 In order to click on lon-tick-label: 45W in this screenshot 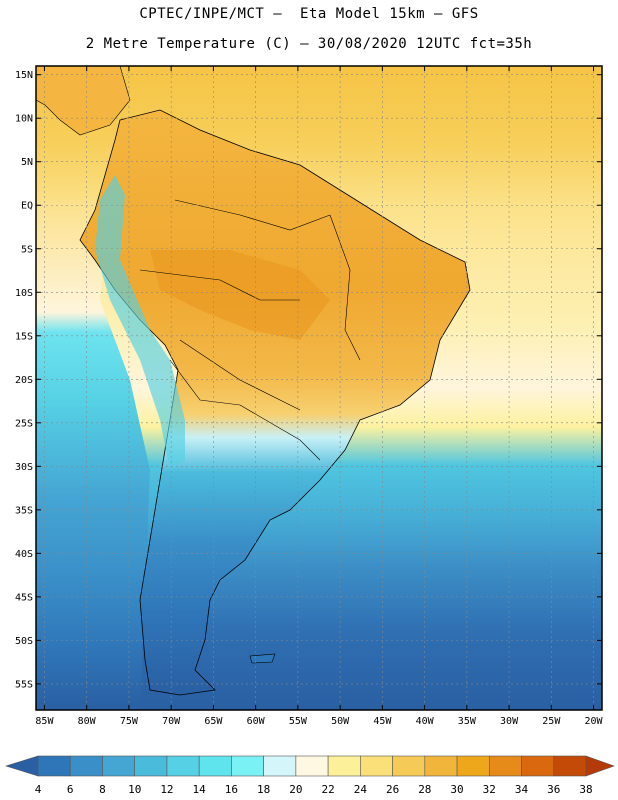, I will do `click(382, 721)`.